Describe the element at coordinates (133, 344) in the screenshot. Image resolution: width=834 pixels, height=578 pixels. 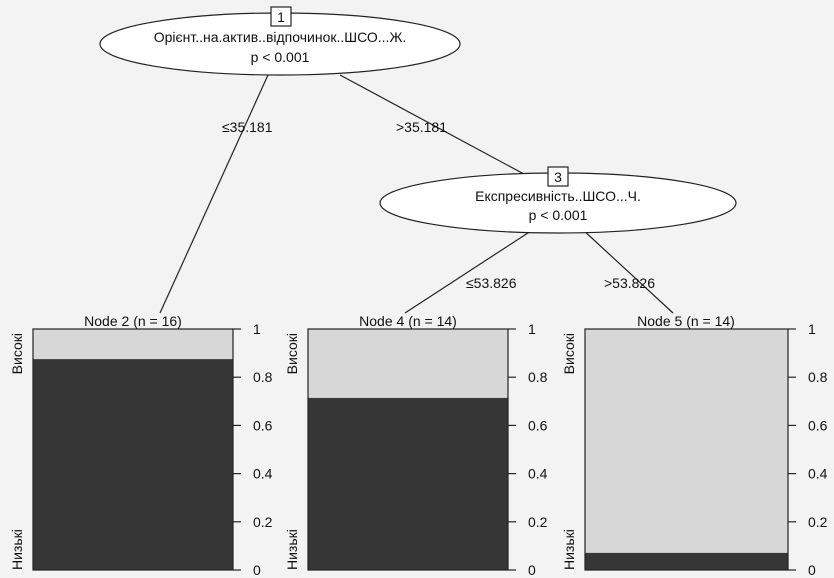
I see `node-2-bar-high` at that location.